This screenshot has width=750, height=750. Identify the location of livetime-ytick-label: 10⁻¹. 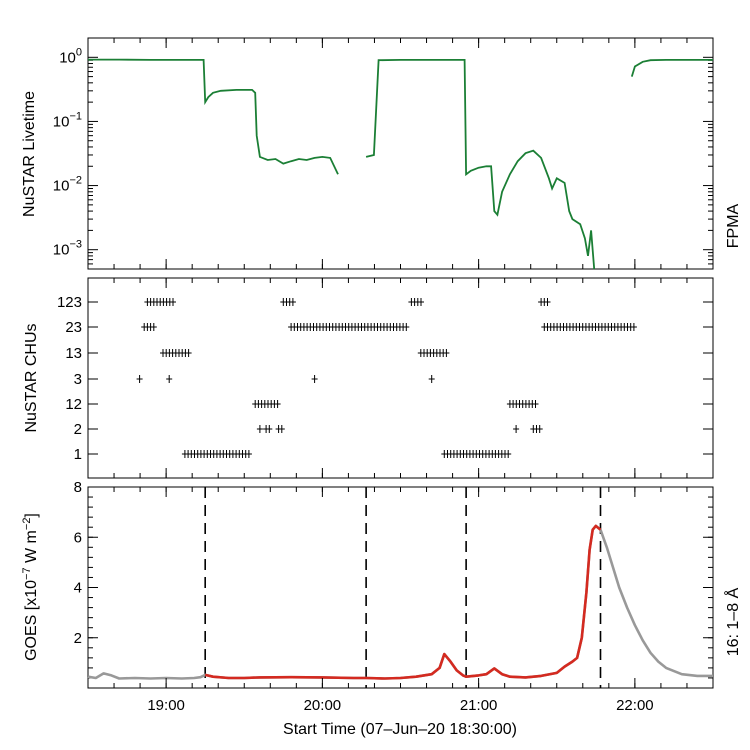
(67, 120).